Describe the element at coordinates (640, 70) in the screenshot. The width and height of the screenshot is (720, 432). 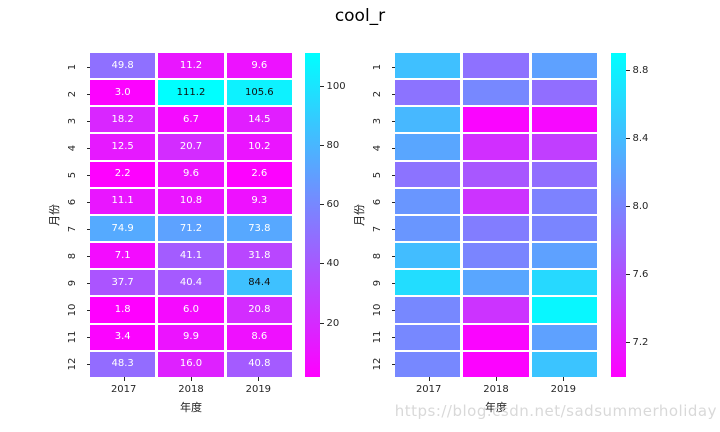
I see `colorbar-tick-label: 8.8` at that location.